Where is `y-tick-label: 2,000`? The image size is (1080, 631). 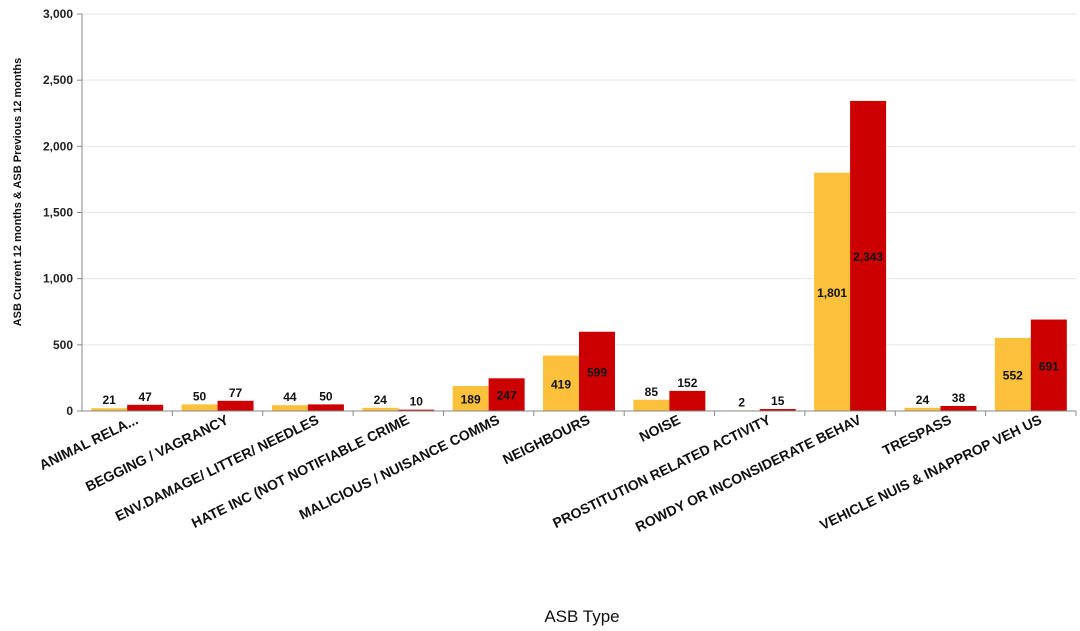 y-tick-label: 2,000 is located at coordinates (58, 146).